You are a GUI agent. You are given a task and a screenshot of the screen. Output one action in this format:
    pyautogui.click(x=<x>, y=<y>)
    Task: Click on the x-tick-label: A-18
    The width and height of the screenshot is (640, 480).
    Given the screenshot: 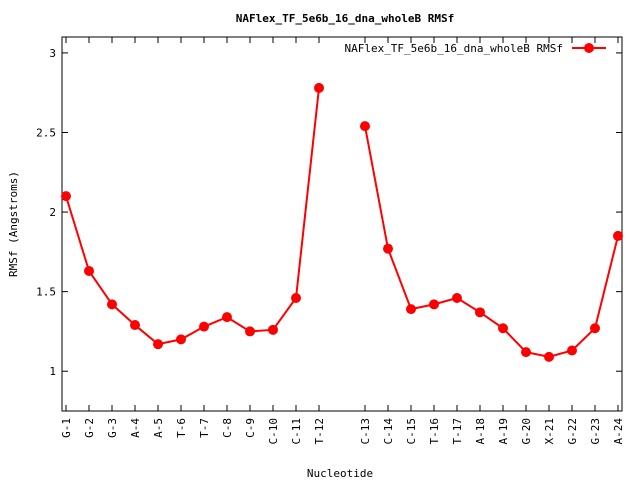 What is the action you would take?
    pyautogui.click(x=480, y=431)
    